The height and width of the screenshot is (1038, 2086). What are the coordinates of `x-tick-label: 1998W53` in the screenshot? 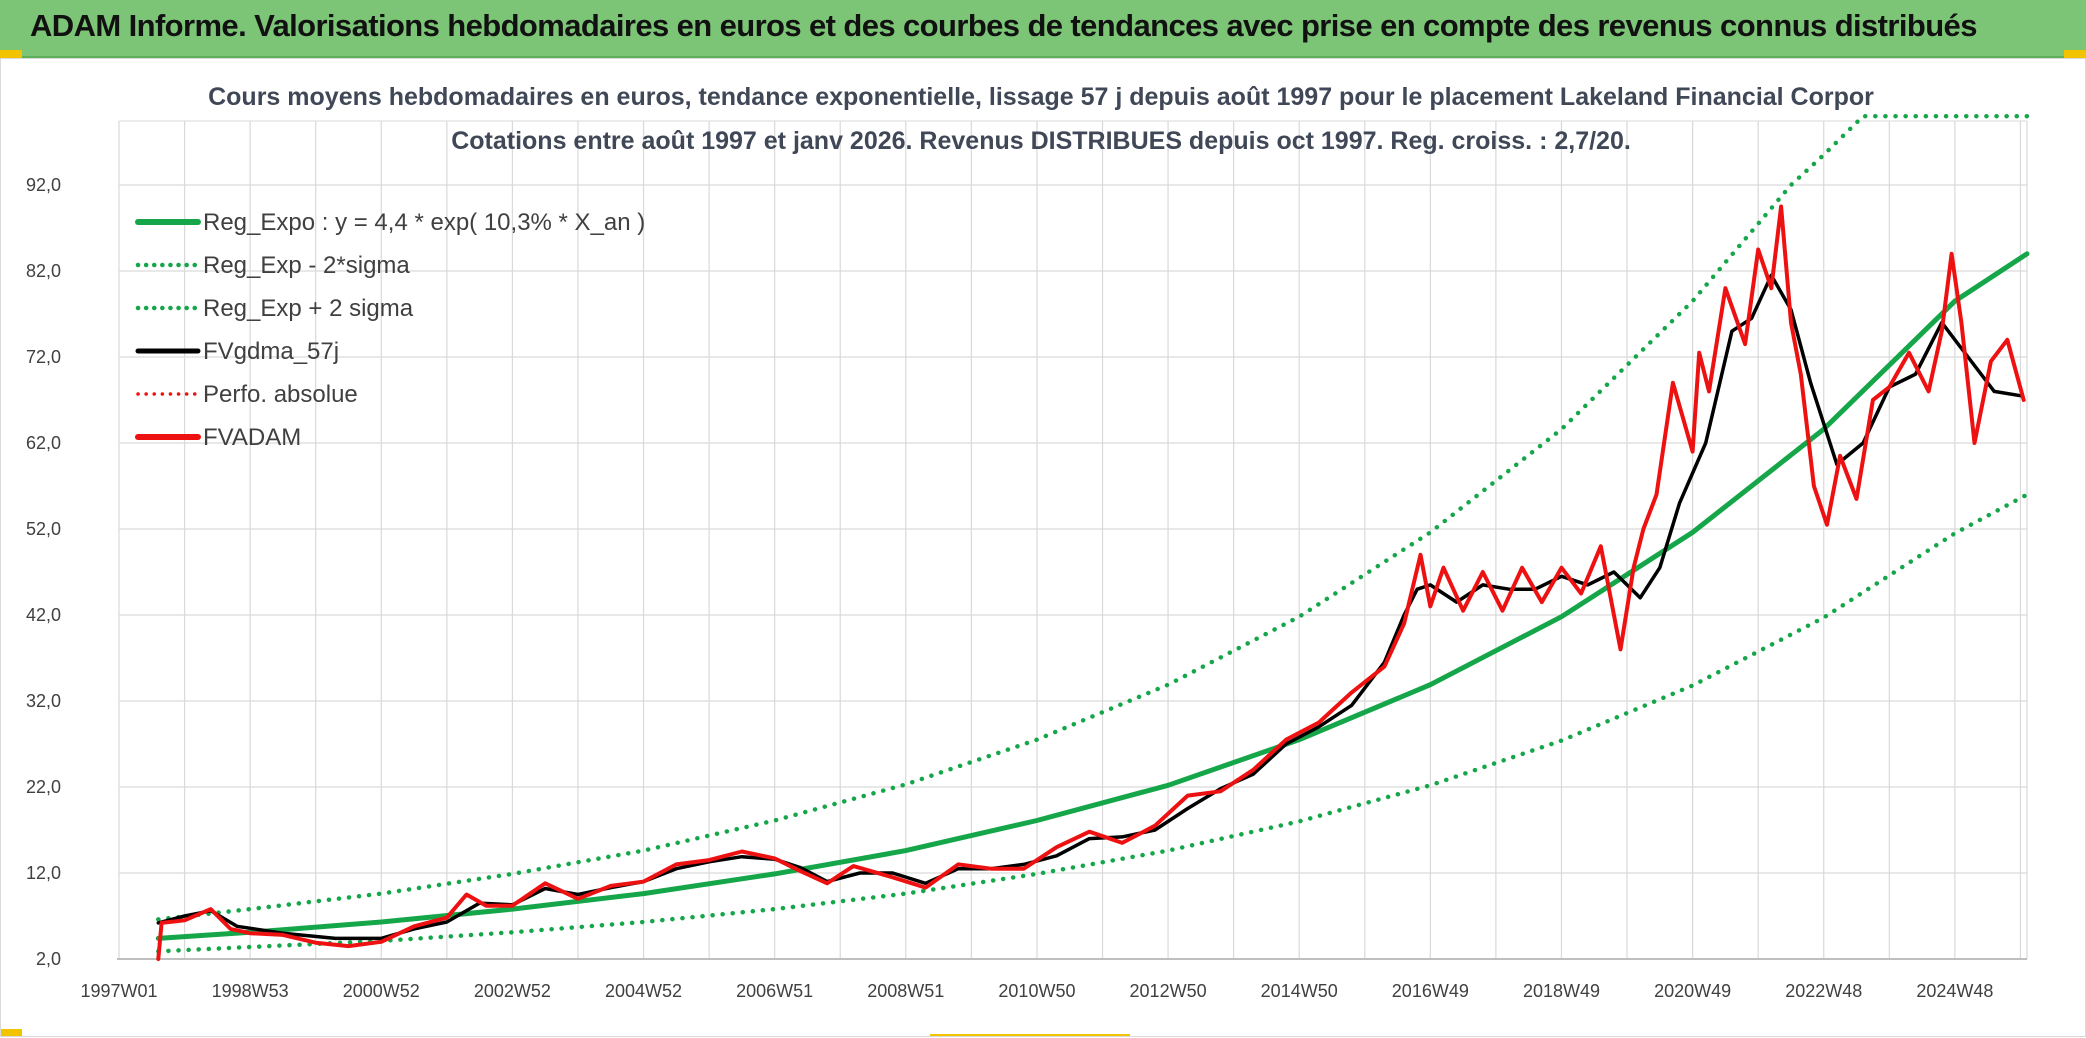 It's located at (250, 991).